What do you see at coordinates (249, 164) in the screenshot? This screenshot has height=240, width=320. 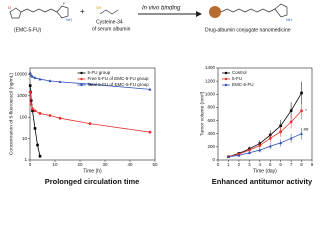 I see `x-tick-label: 3` at bounding box center [249, 164].